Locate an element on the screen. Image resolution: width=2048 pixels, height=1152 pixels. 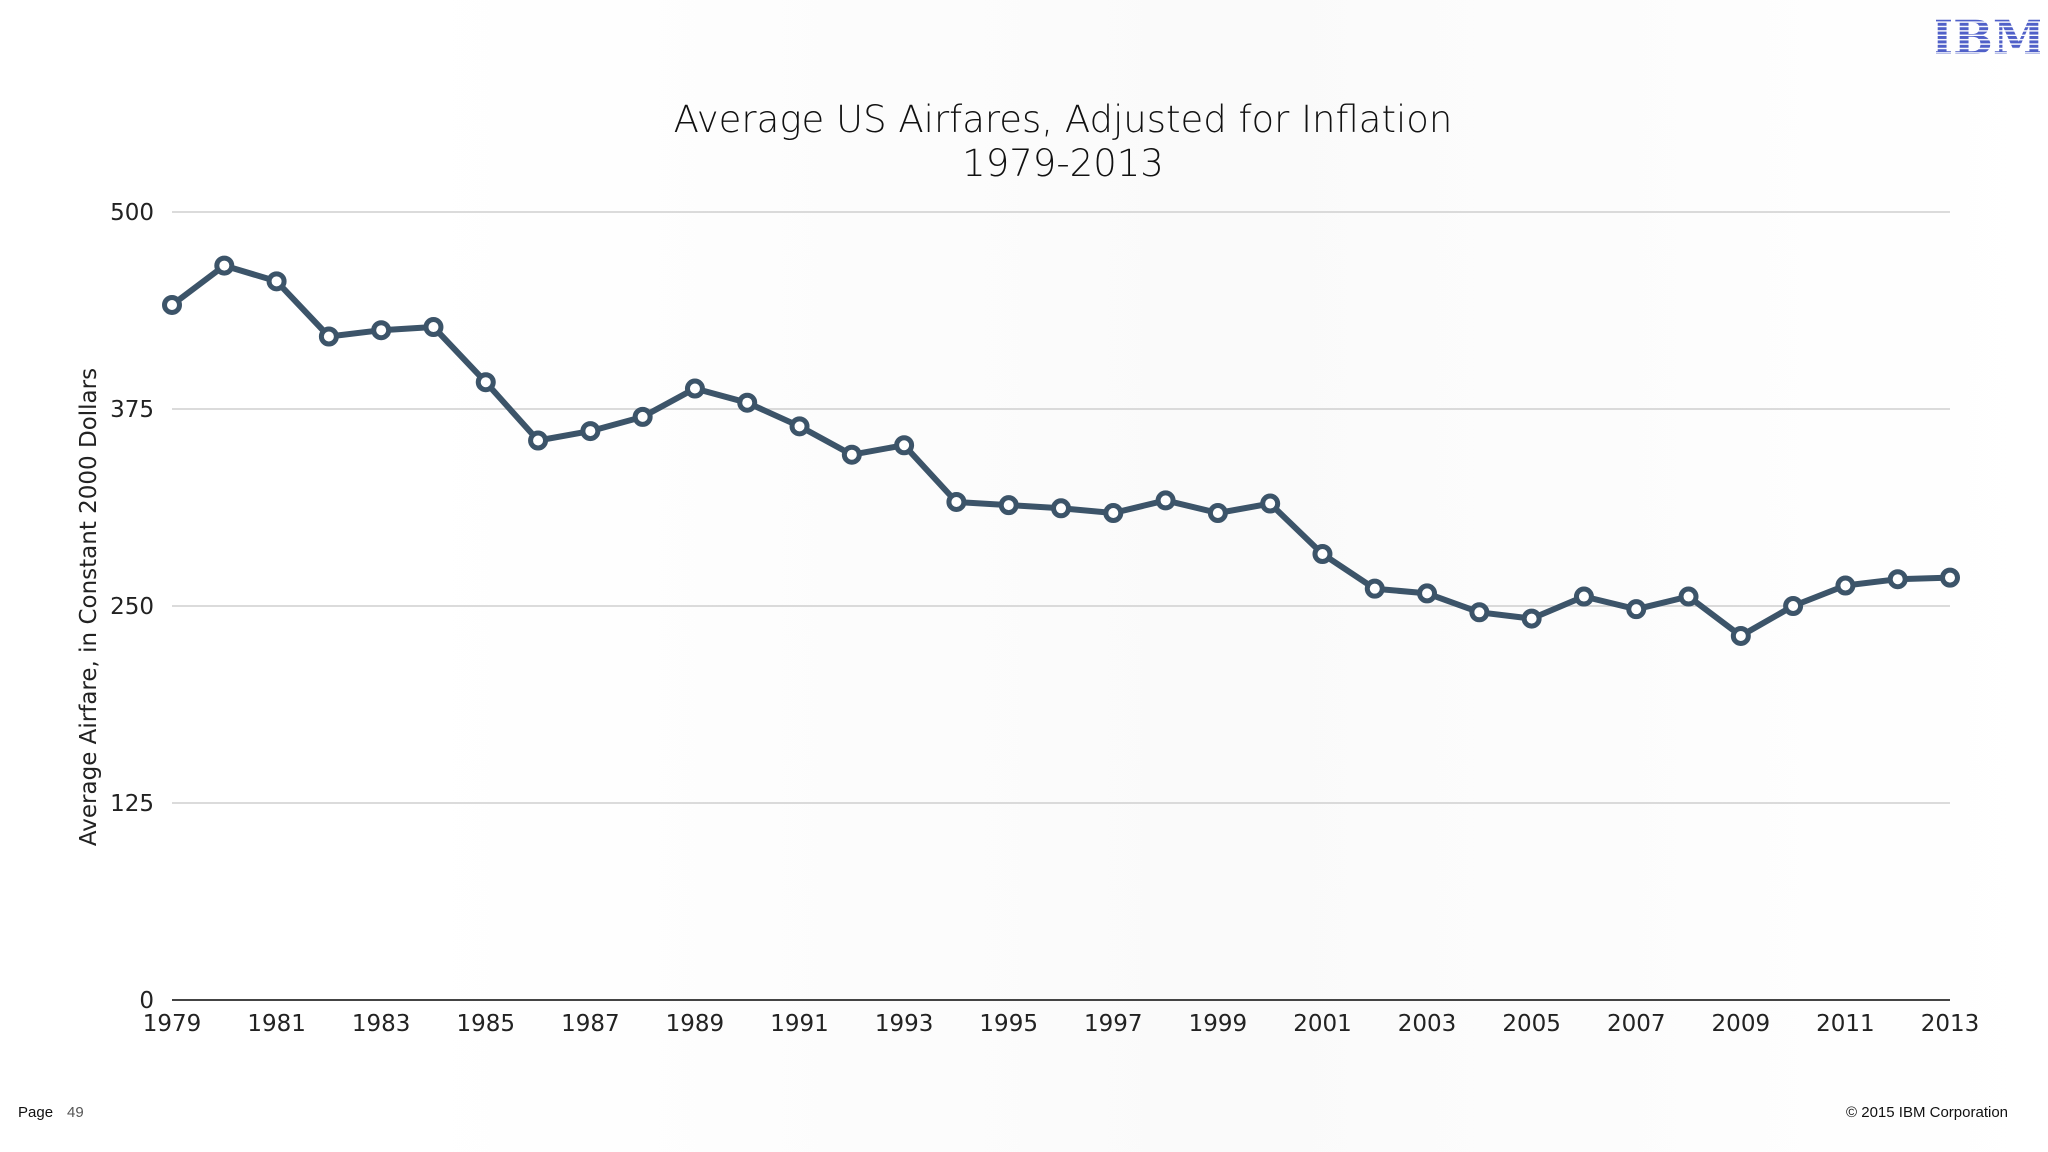
data-point-1985 is located at coordinates (485, 382).